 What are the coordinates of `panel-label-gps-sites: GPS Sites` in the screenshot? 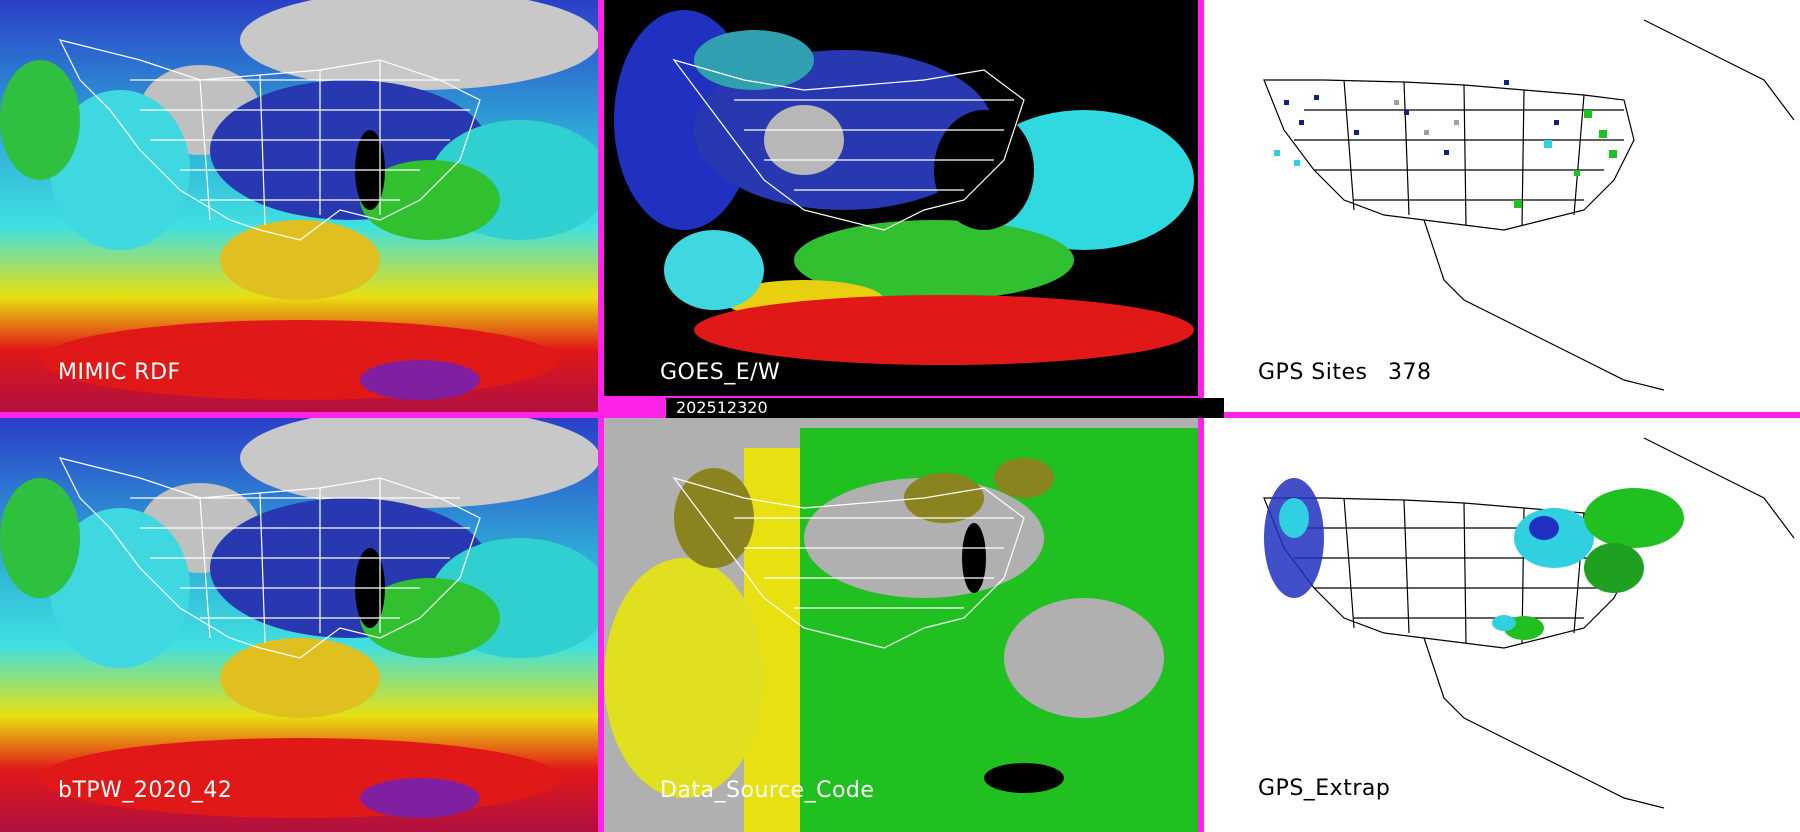 It's located at (1313, 372).